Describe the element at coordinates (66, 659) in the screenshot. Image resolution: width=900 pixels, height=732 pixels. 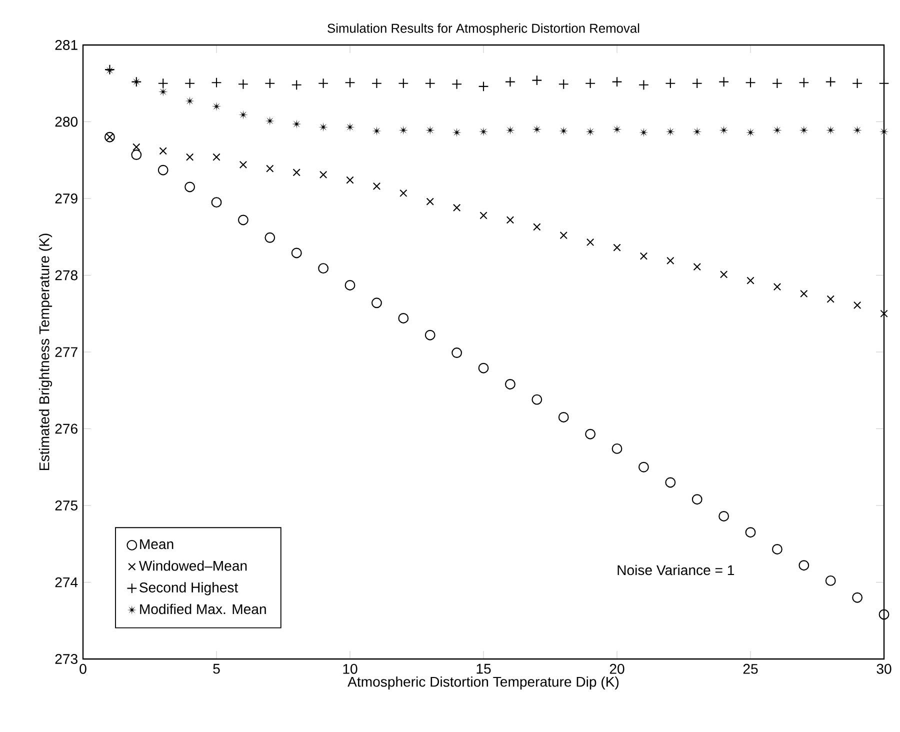
I see `y-tick-label: 273` at that location.